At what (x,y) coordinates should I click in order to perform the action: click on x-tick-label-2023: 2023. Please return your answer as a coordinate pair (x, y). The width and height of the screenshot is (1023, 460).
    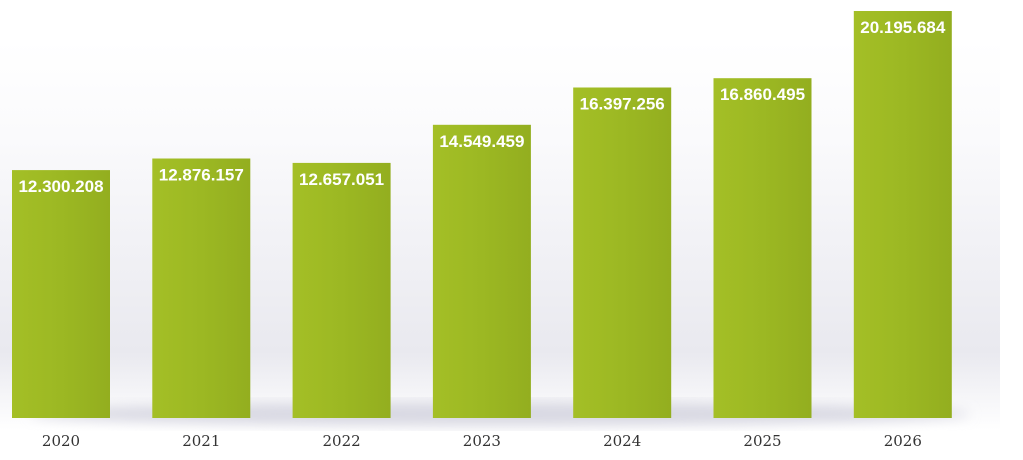
    Looking at the image, I should click on (482, 441).